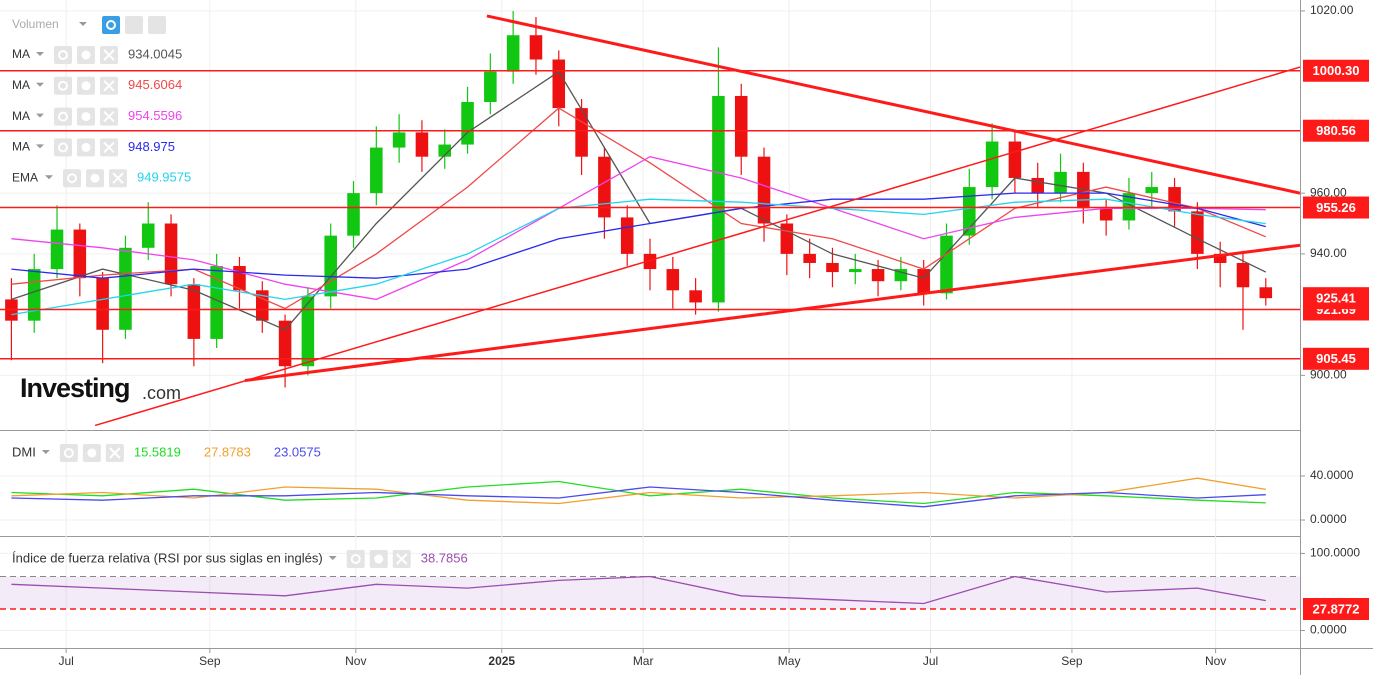 The height and width of the screenshot is (675, 1373). I want to click on y-tick-label: 960.00, so click(1328, 192).